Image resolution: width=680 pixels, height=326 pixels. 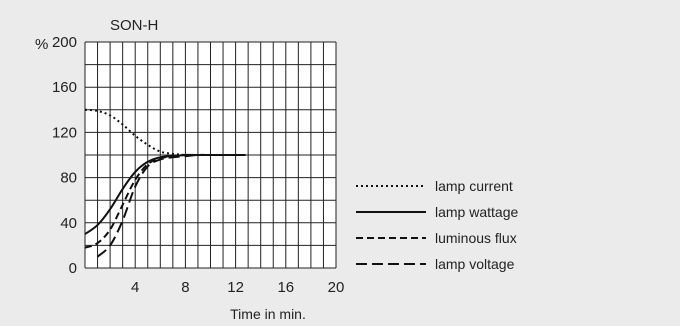 What do you see at coordinates (185, 287) in the screenshot?
I see `x-tick-label: 8` at bounding box center [185, 287].